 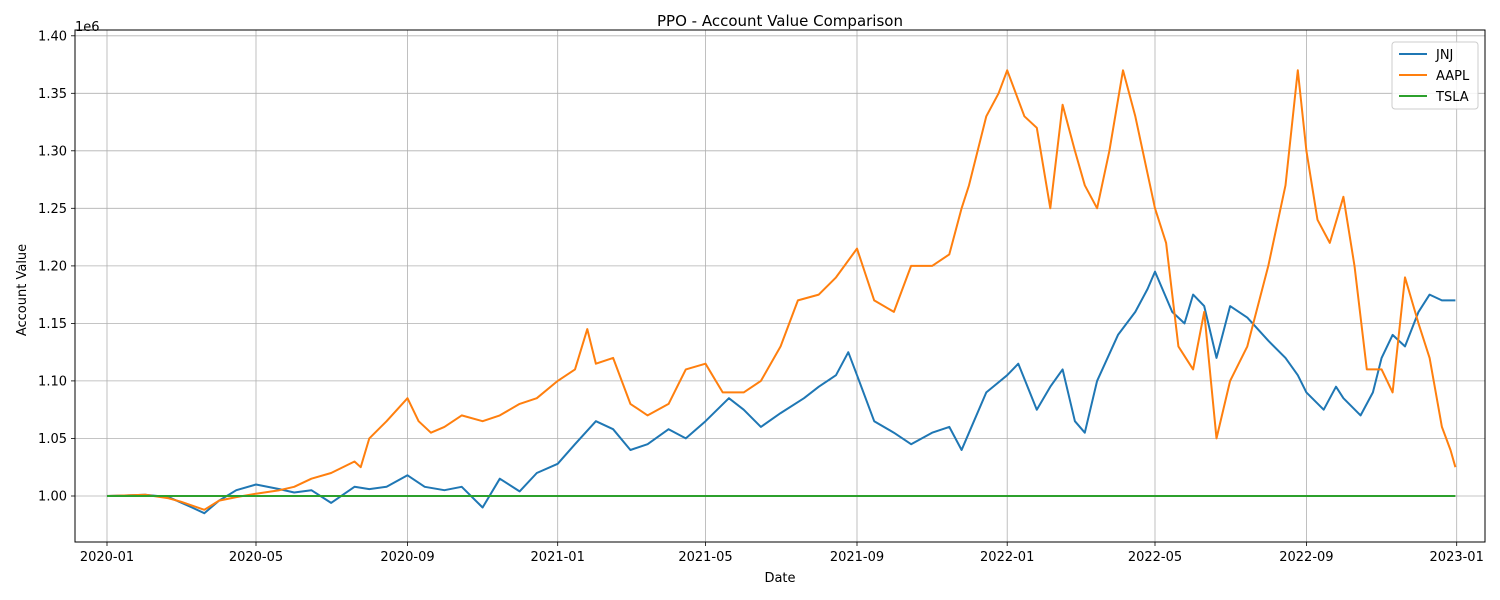 I want to click on y-tick-label: 1.25, so click(x=52, y=209).